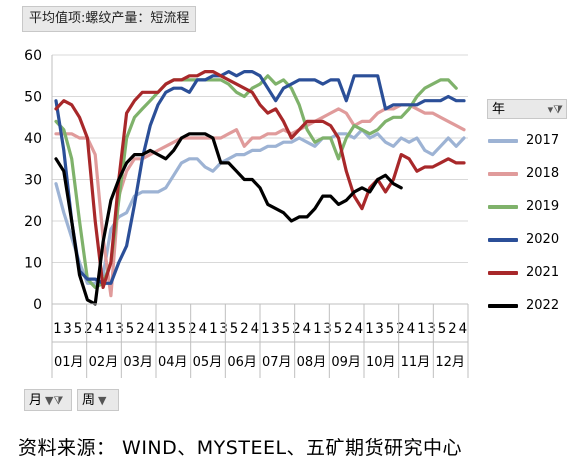 The width and height of the screenshot is (585, 475). What do you see at coordinates (109, 19) in the screenshot?
I see `value-field-button: 平均值项:螺纹产量：短流程` at bounding box center [109, 19].